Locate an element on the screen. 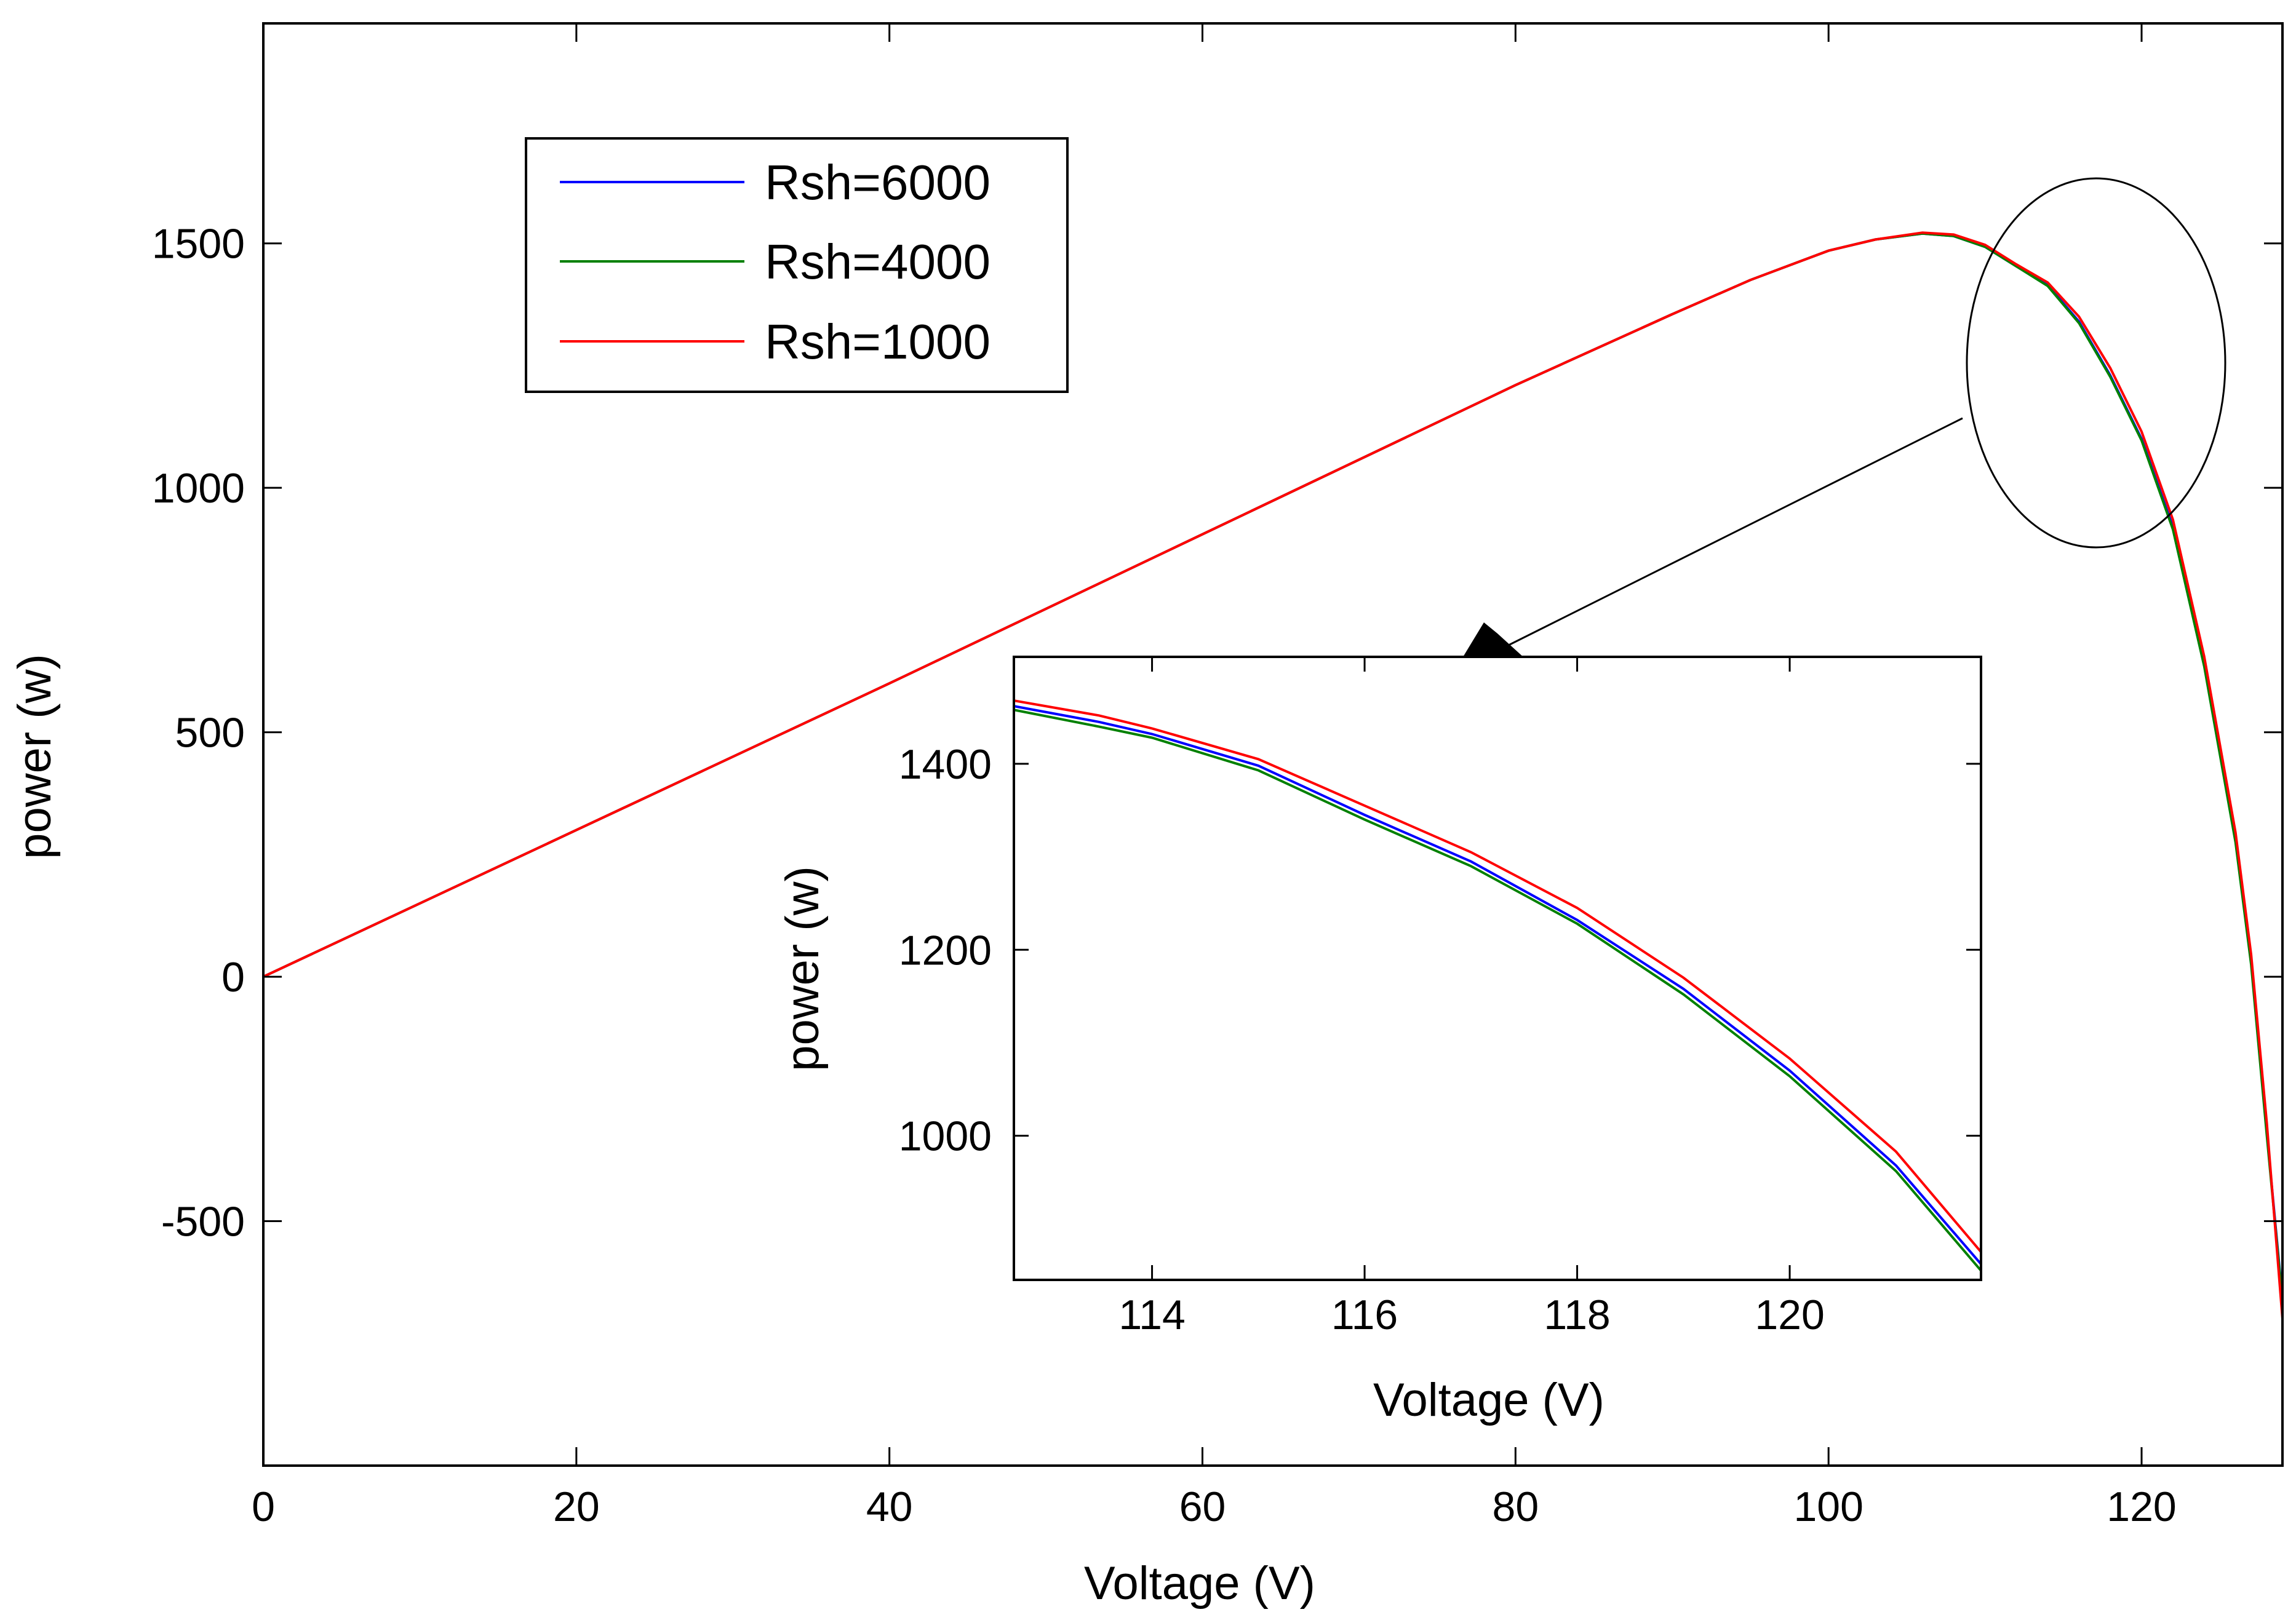  main-x-tick-label: 100 is located at coordinates (1828, 1507).